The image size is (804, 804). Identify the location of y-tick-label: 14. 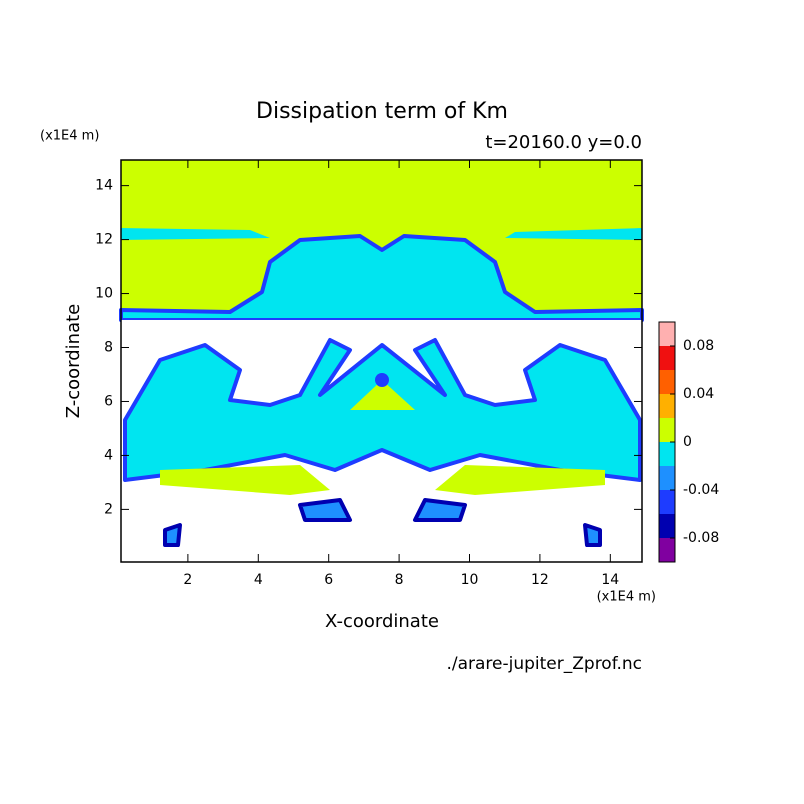
(104, 186).